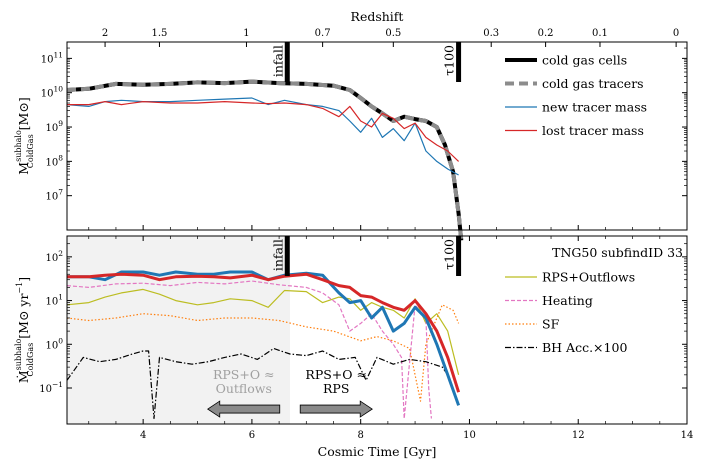 The width and height of the screenshot is (702, 472). I want to click on lost-tracer-mass-line, so click(263, 131).